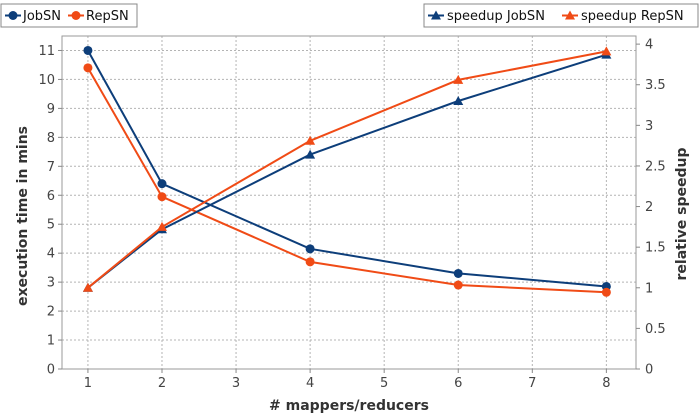  I want to click on legend-label-speedup-jobsn: speedup JobSN, so click(496, 16).